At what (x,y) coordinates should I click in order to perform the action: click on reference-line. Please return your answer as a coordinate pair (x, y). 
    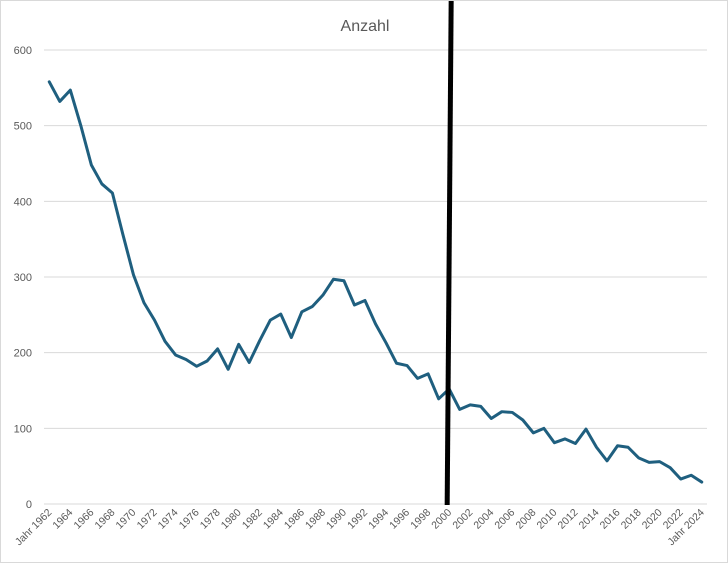
    Looking at the image, I should click on (449, 253).